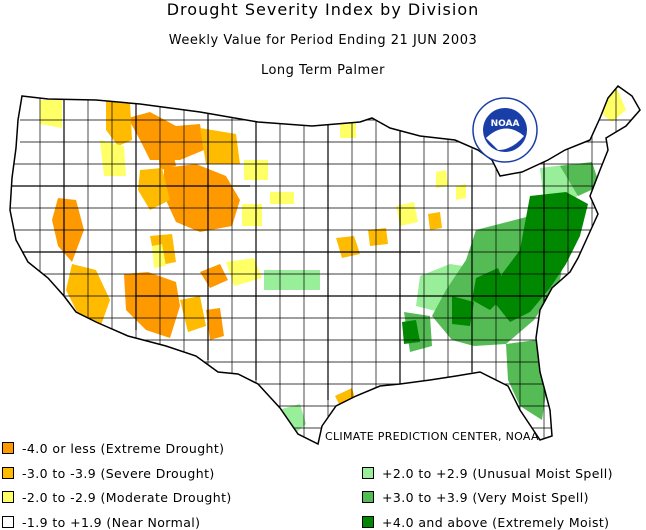 Image resolution: width=646 pixels, height=530 pixels. What do you see at coordinates (407, 214) in the screenshot?
I see `region-iowa` at bounding box center [407, 214].